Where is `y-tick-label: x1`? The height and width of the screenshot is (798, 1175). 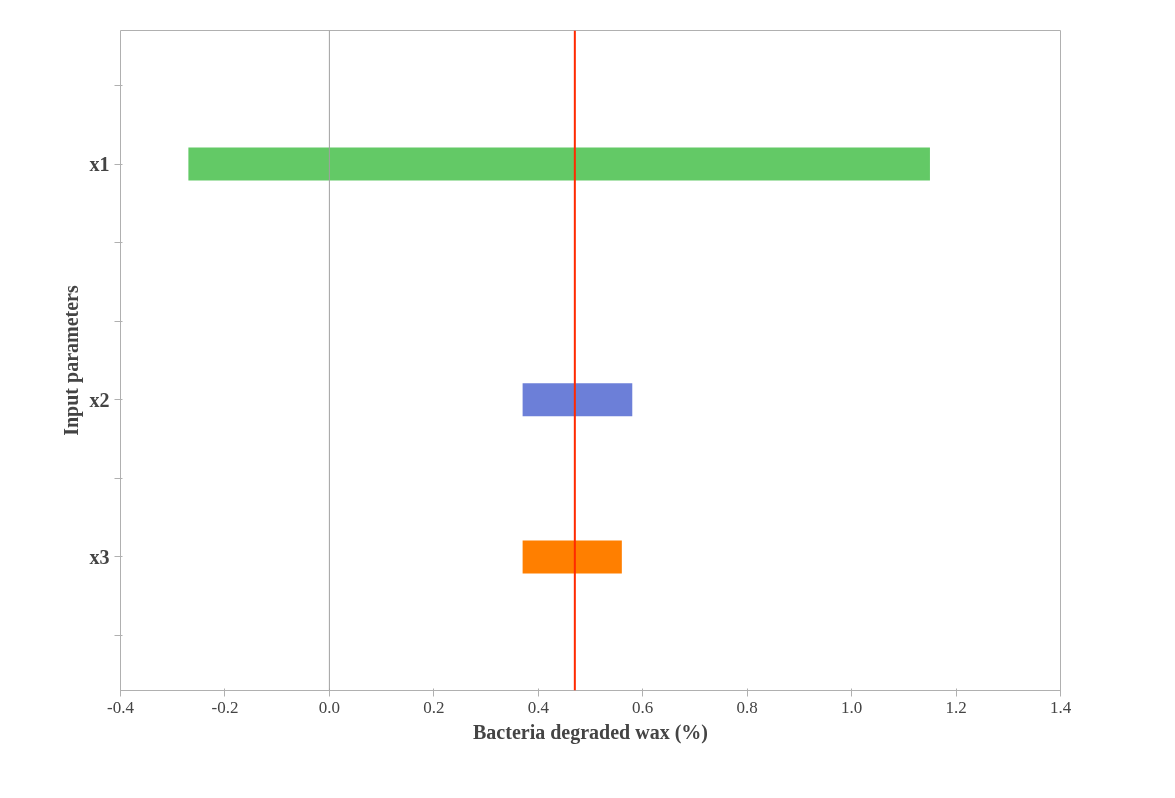
y-tick-label: x1 is located at coordinates (99, 164).